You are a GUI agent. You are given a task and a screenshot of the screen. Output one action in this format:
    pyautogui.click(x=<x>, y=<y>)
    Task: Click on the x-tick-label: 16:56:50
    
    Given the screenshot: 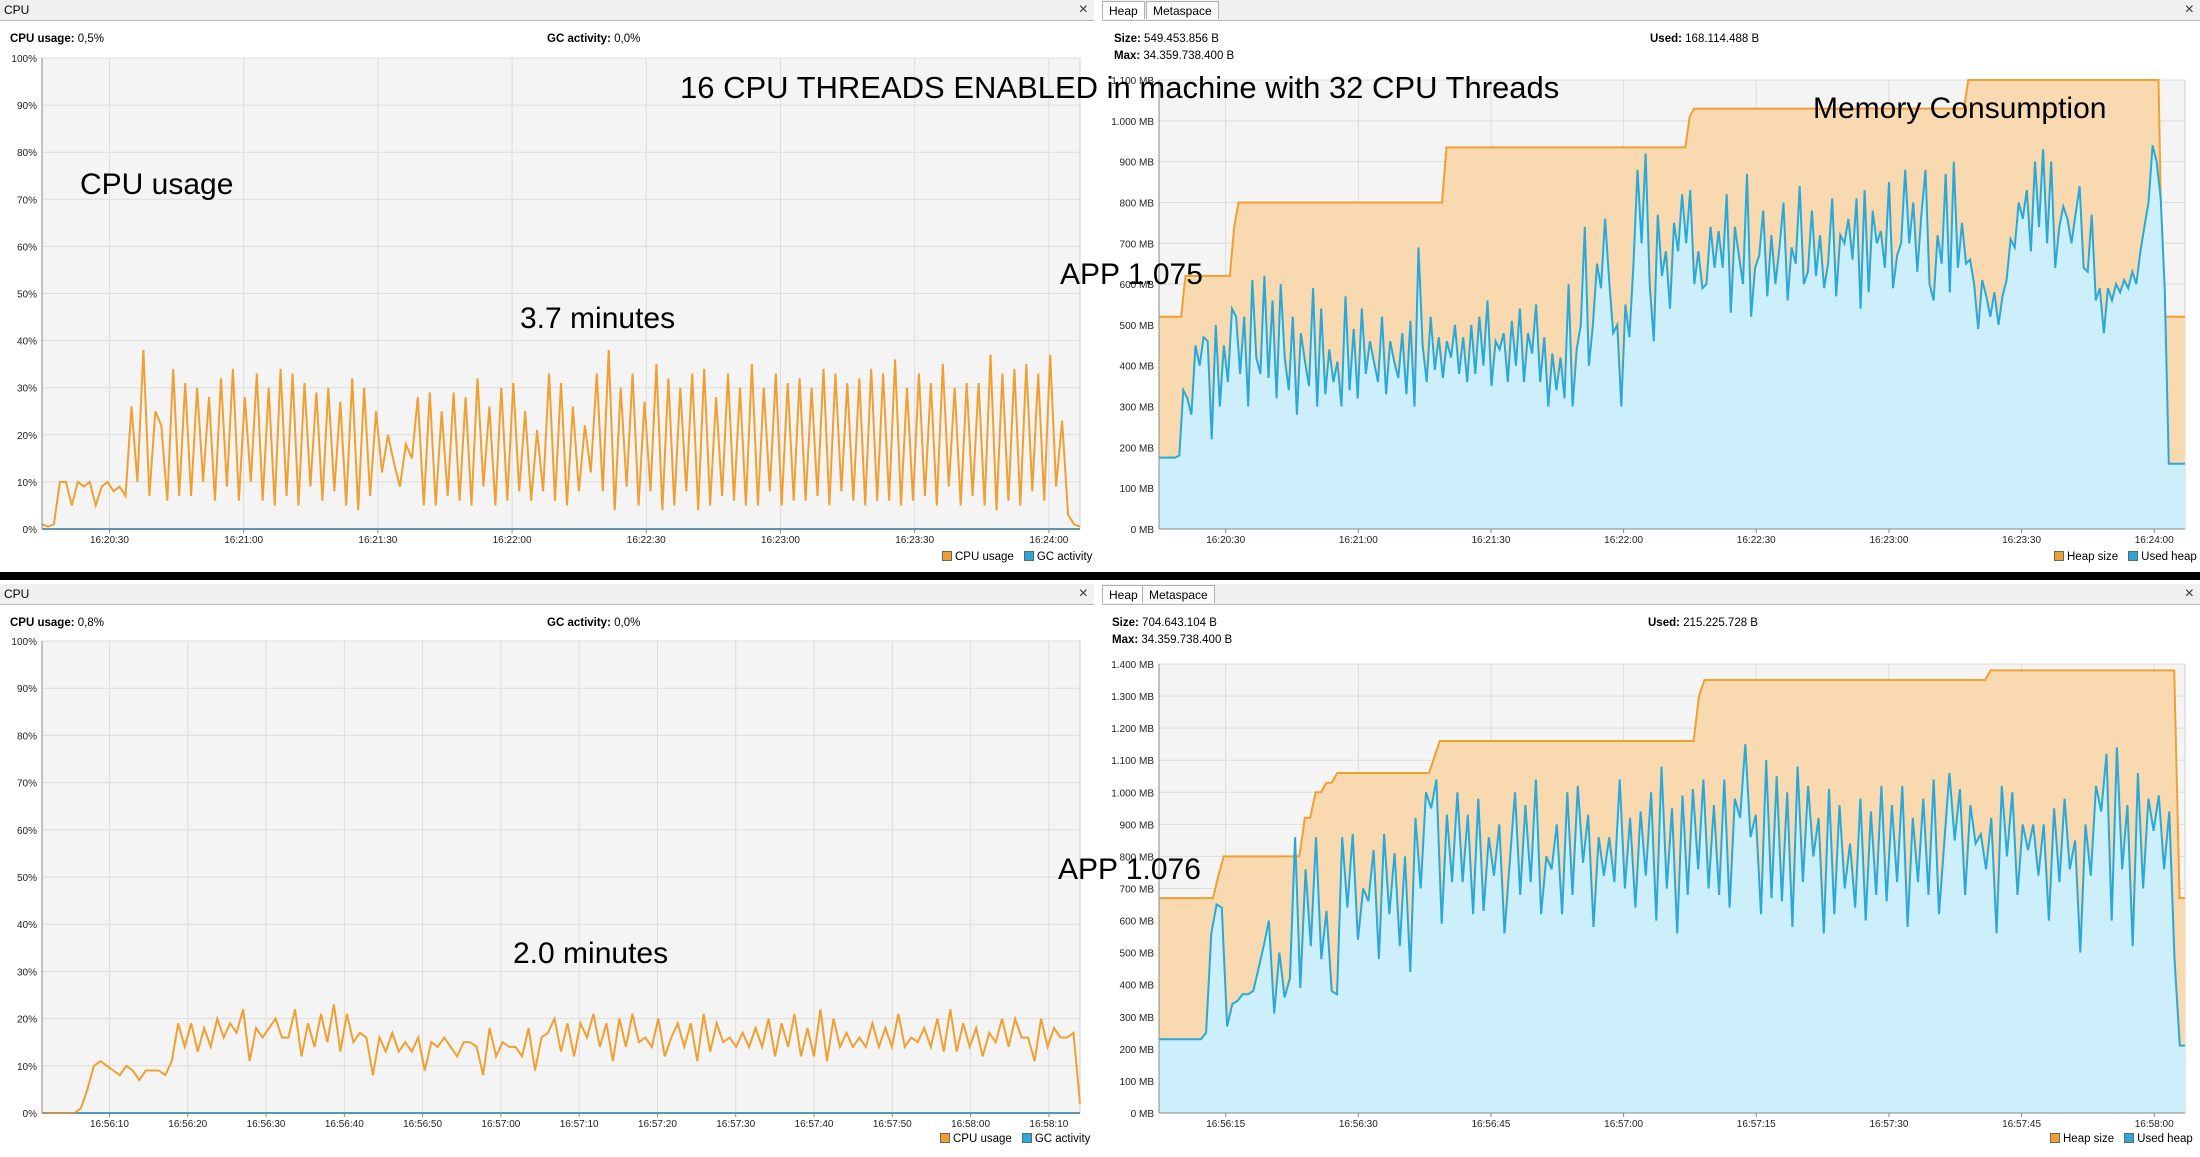 What is the action you would take?
    pyautogui.click(x=422, y=1124)
    